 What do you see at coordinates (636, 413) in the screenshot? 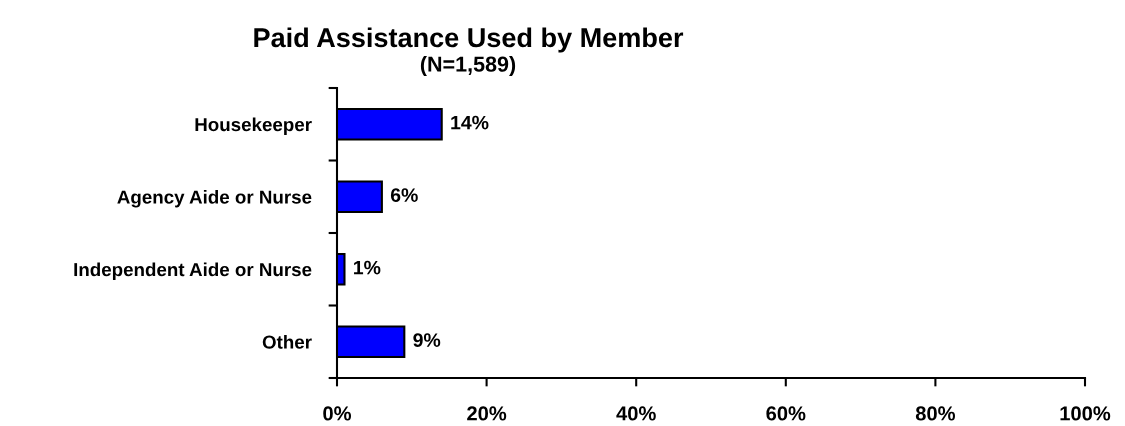
I see `x-tick-label: 40%` at bounding box center [636, 413].